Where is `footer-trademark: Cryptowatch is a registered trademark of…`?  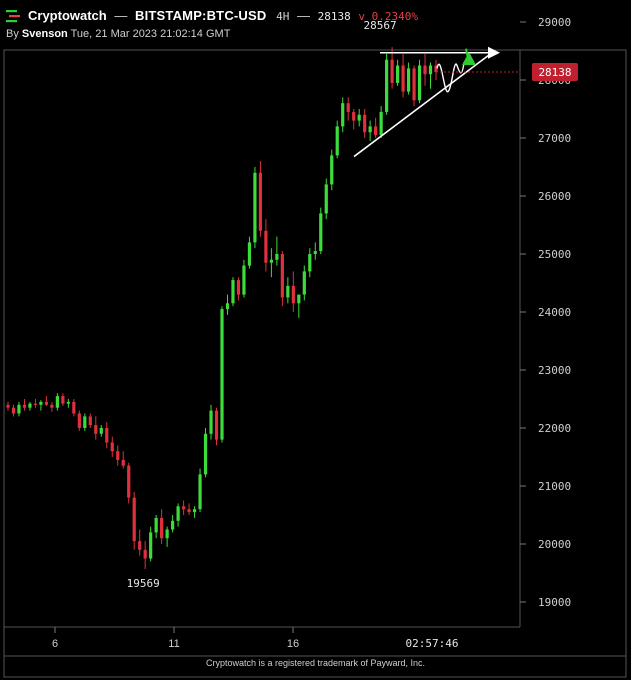
footer-trademark: Cryptowatch is a registered trademark of… is located at coordinates (315, 663).